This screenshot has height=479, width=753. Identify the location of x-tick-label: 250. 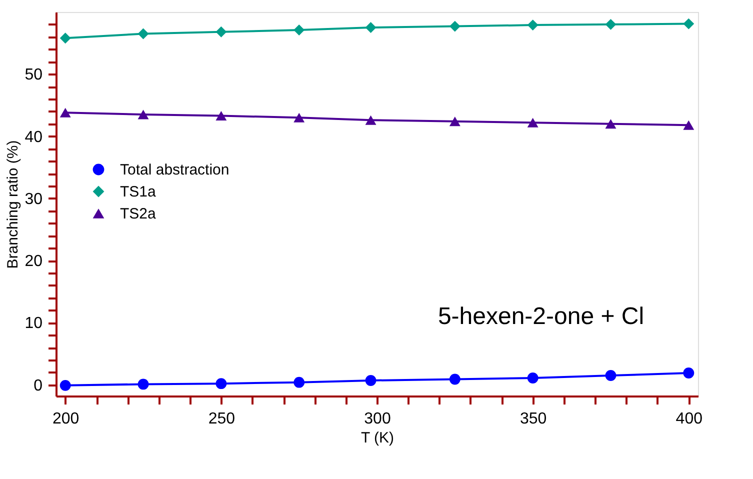
(222, 419).